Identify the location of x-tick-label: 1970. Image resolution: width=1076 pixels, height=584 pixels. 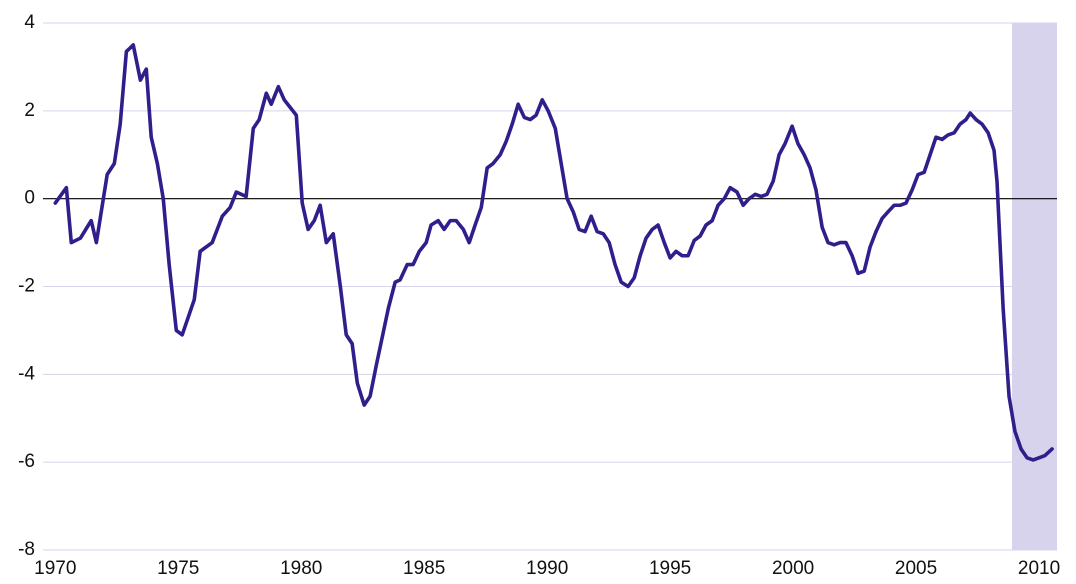
(55, 568).